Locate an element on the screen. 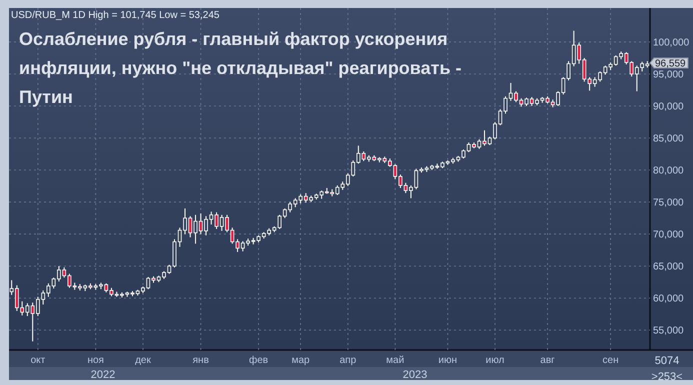 Image resolution: width=693 pixels, height=385 pixels. y-tick-label: 95,000 is located at coordinates (668, 74).